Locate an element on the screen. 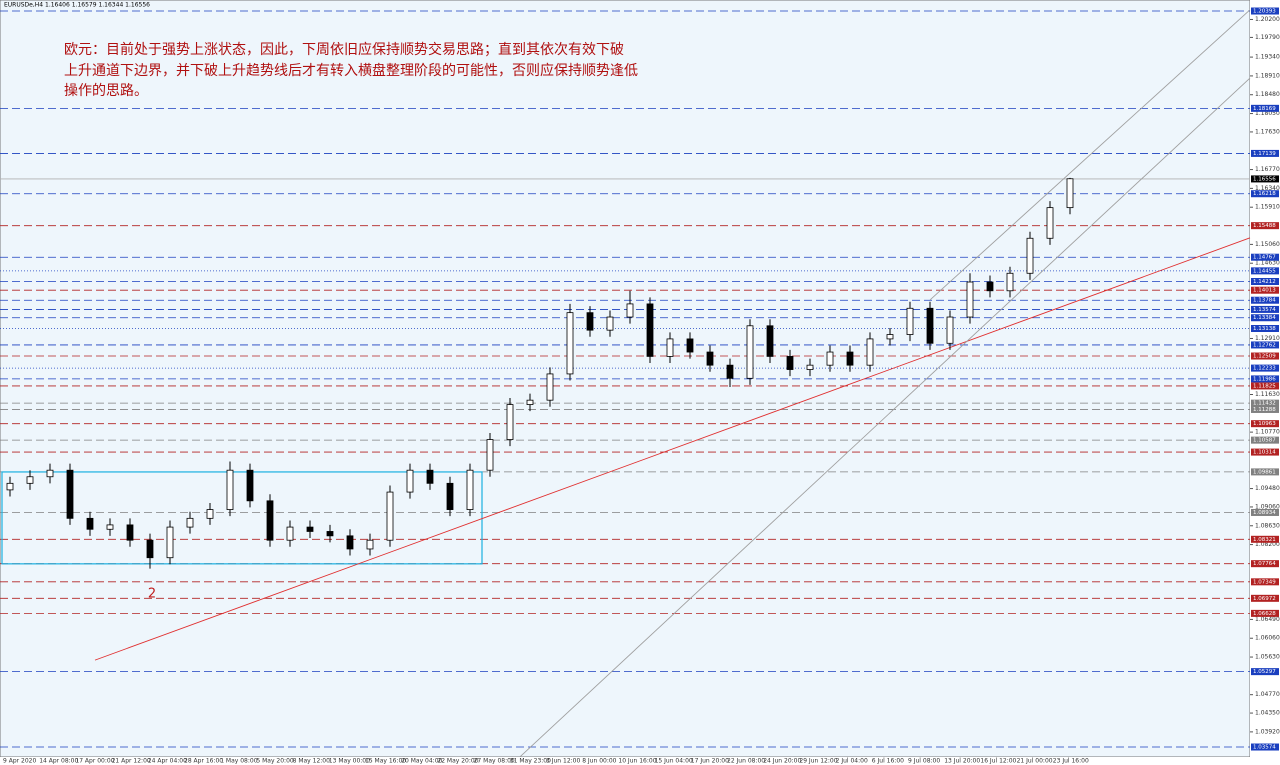  y-tick-label: 1.04770 is located at coordinates (1267, 694).